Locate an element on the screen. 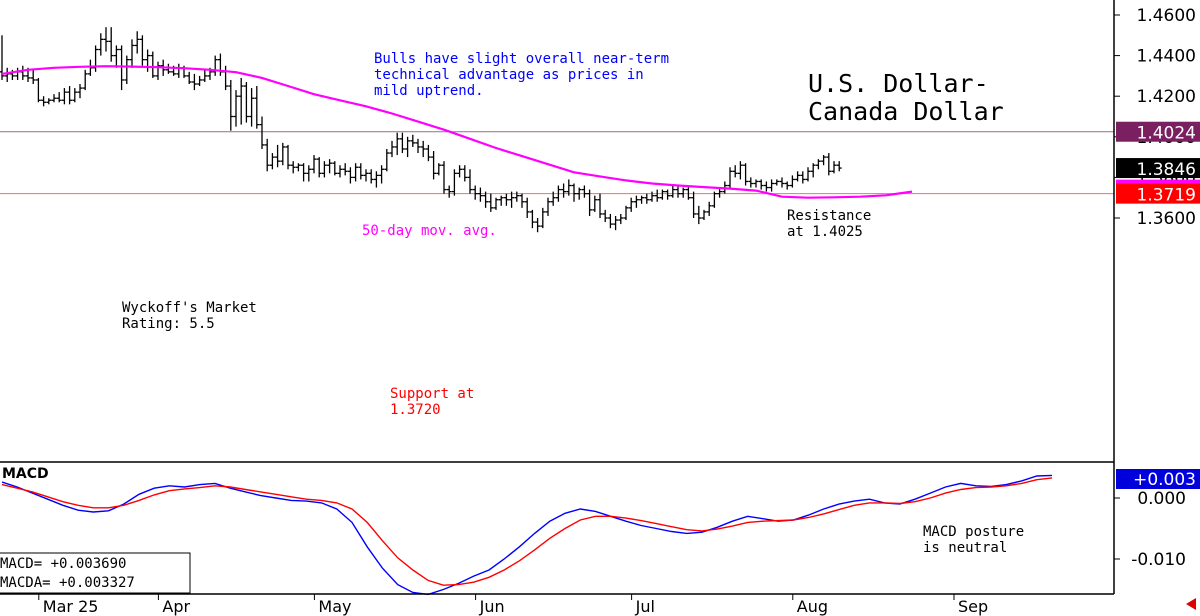  resistance-label: Resistance at 1.4025 is located at coordinates (829, 224).